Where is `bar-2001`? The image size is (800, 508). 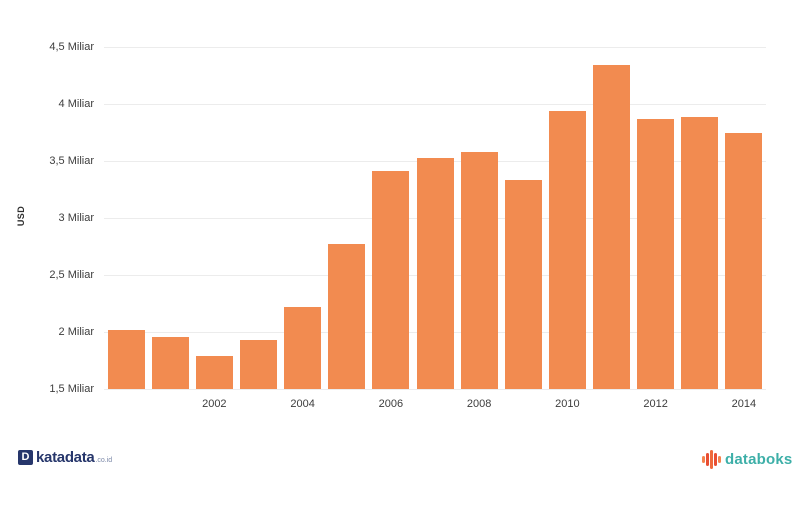 bar-2001 is located at coordinates (170, 362).